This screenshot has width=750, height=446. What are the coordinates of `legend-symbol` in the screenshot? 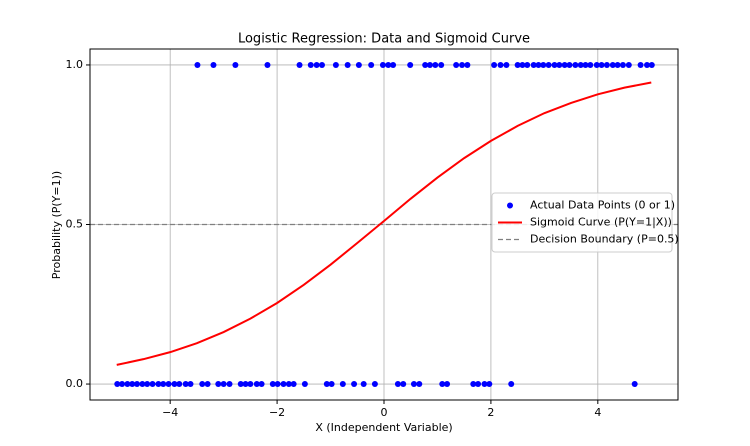 It's located at (510, 205).